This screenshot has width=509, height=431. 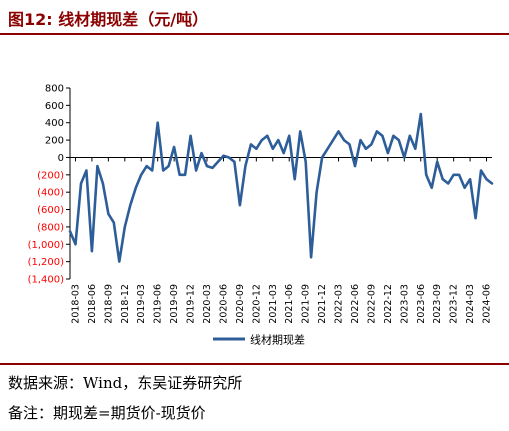 What do you see at coordinates (470, 304) in the screenshot?
I see `x-tick-label: 2024-03` at bounding box center [470, 304].